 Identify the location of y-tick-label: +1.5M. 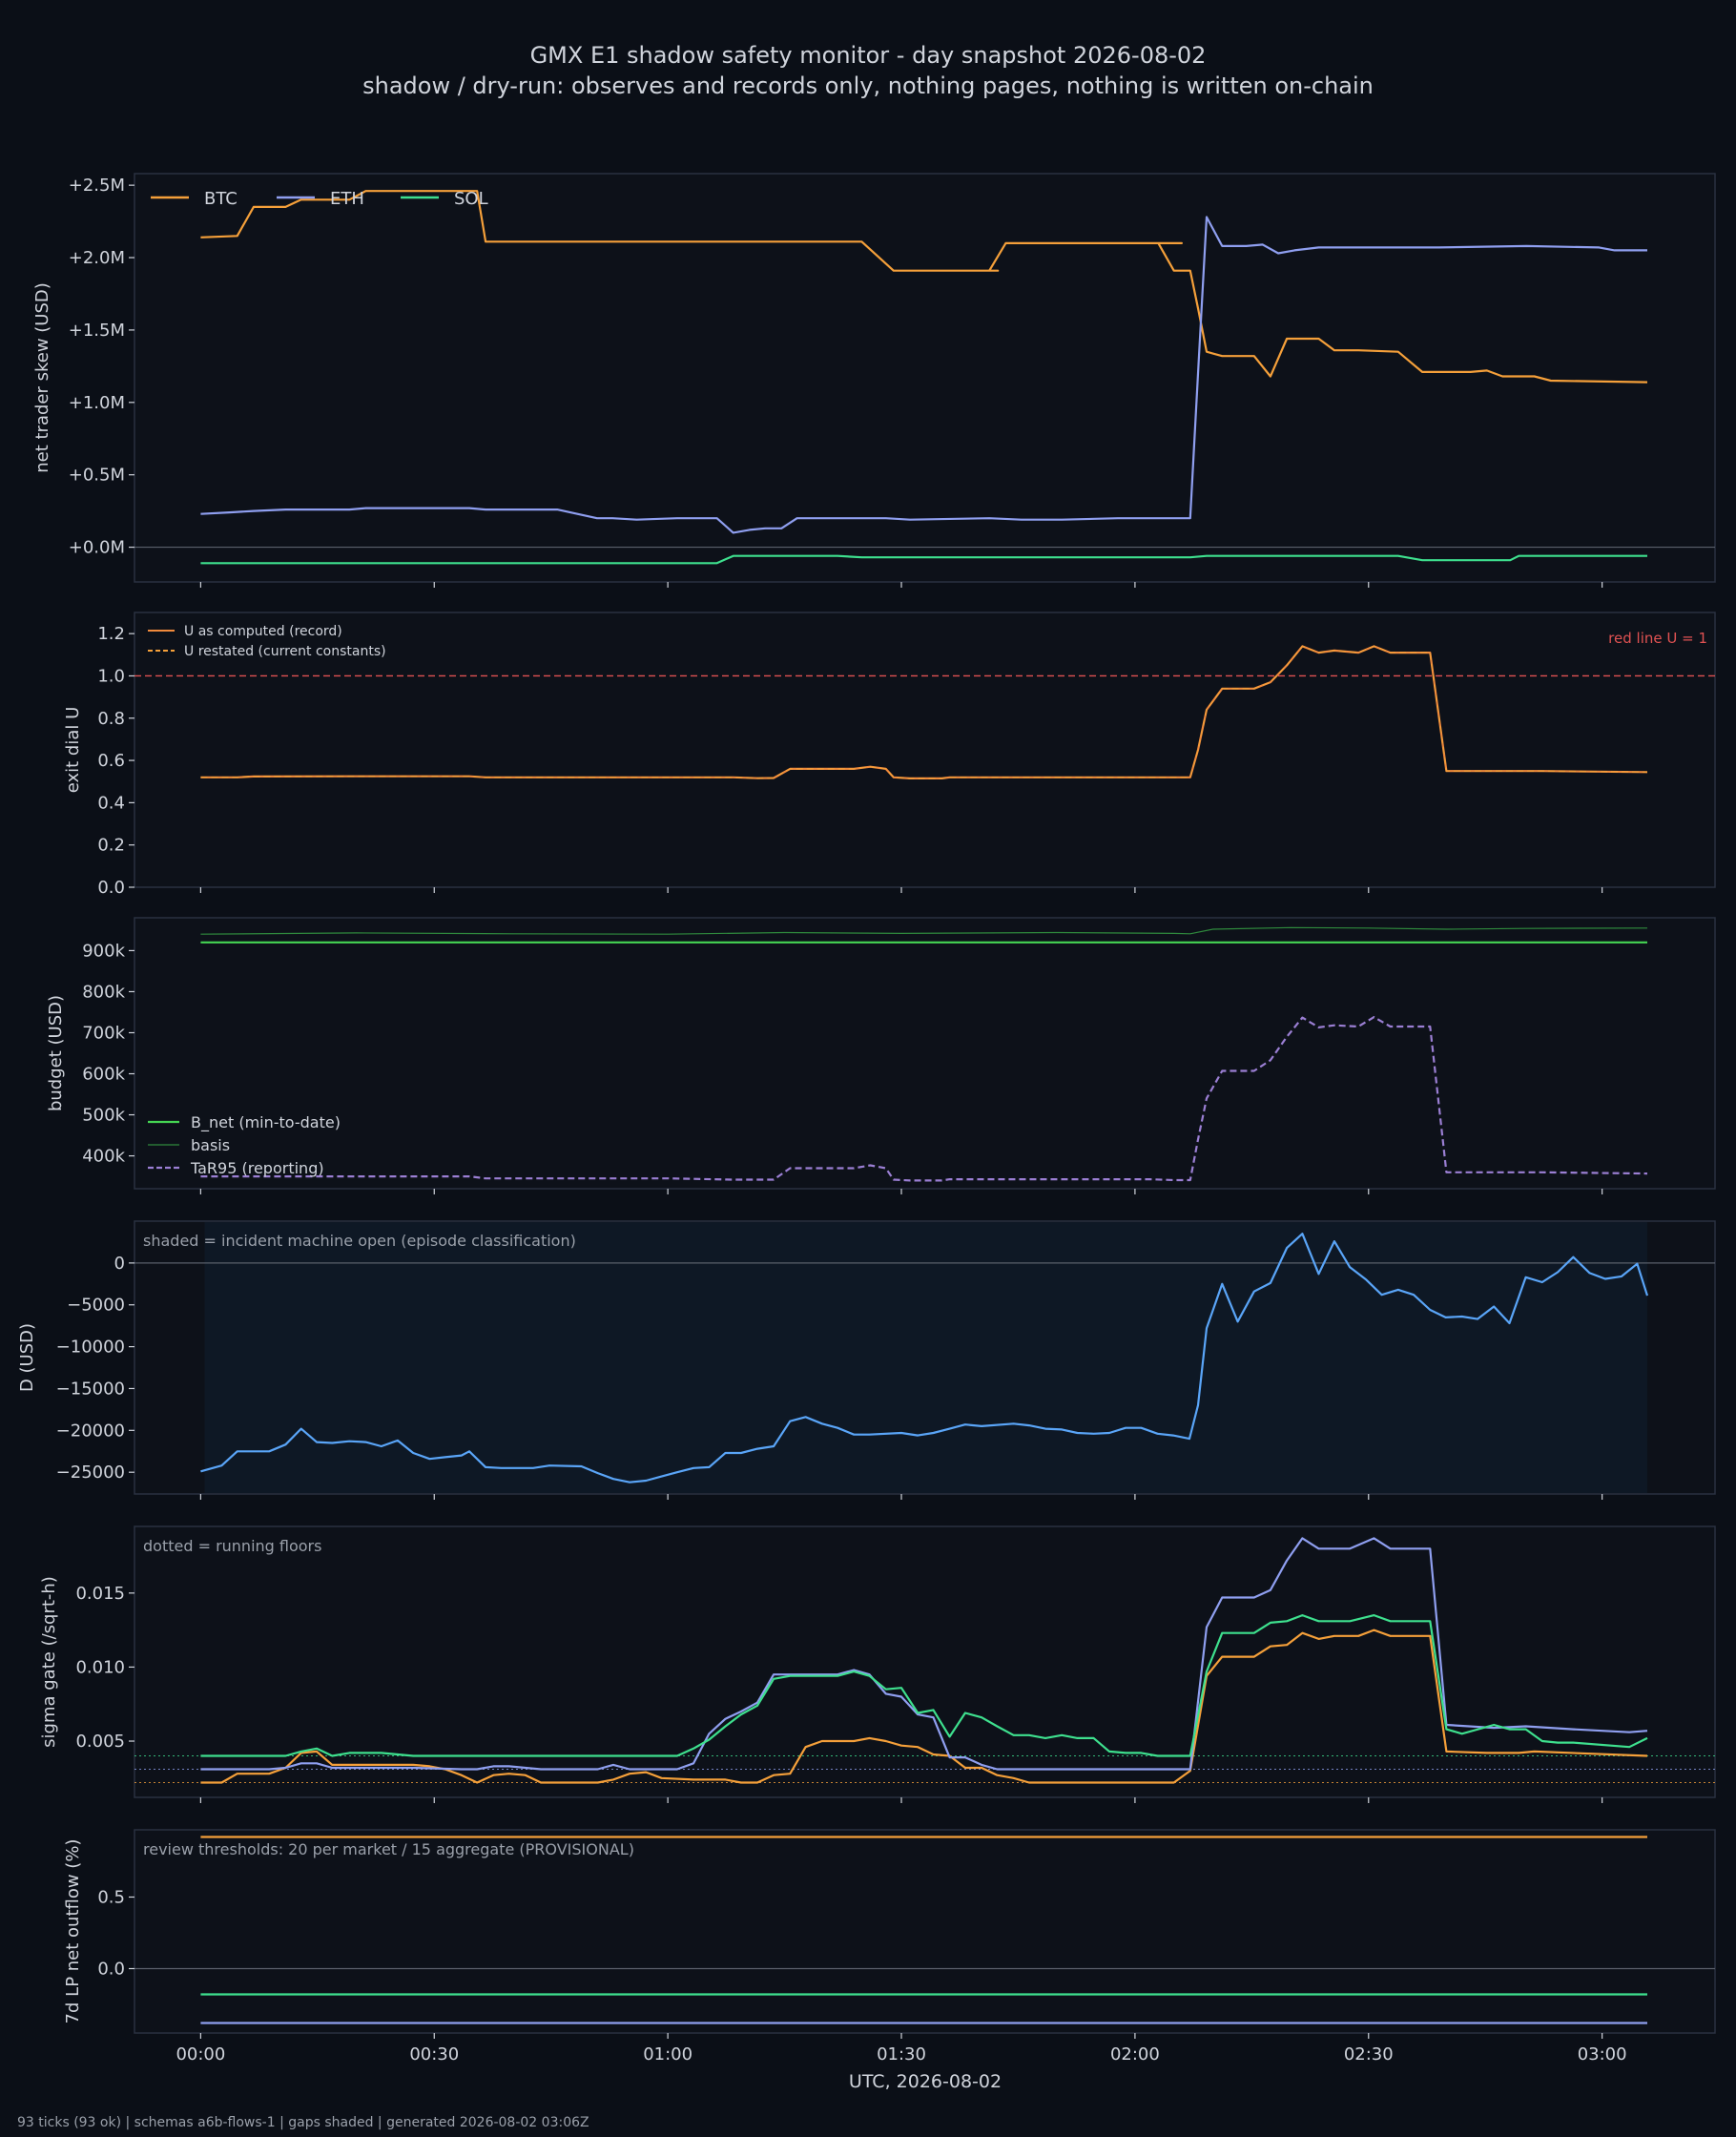
(97, 331).